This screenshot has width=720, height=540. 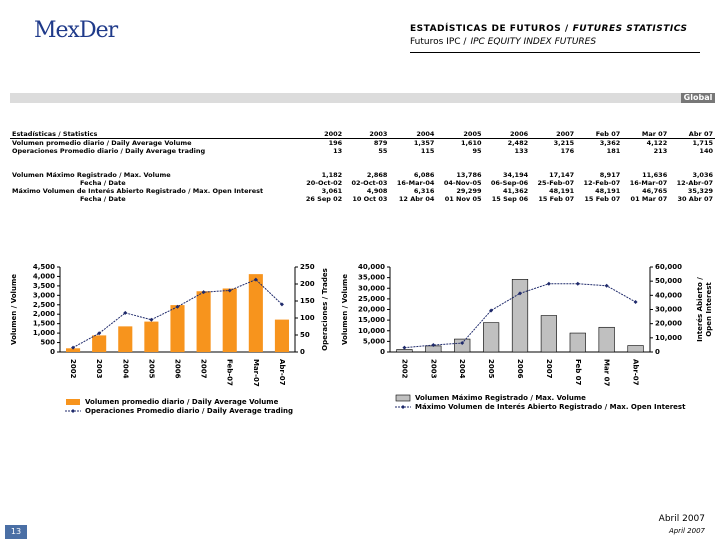 I want to click on row-label: Volumen Máximo Registrado / Max. Volume, so click(x=91, y=175).